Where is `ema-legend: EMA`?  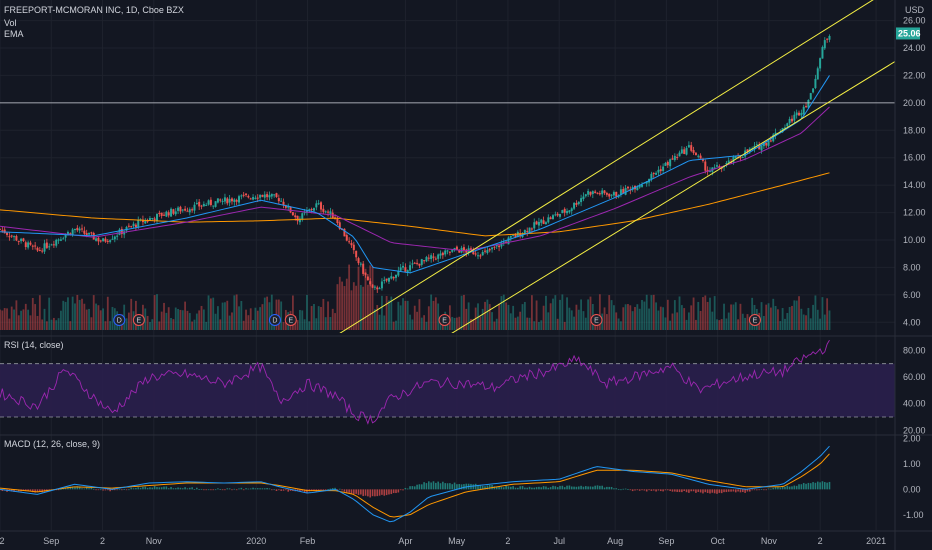
ema-legend: EMA is located at coordinates (14, 34).